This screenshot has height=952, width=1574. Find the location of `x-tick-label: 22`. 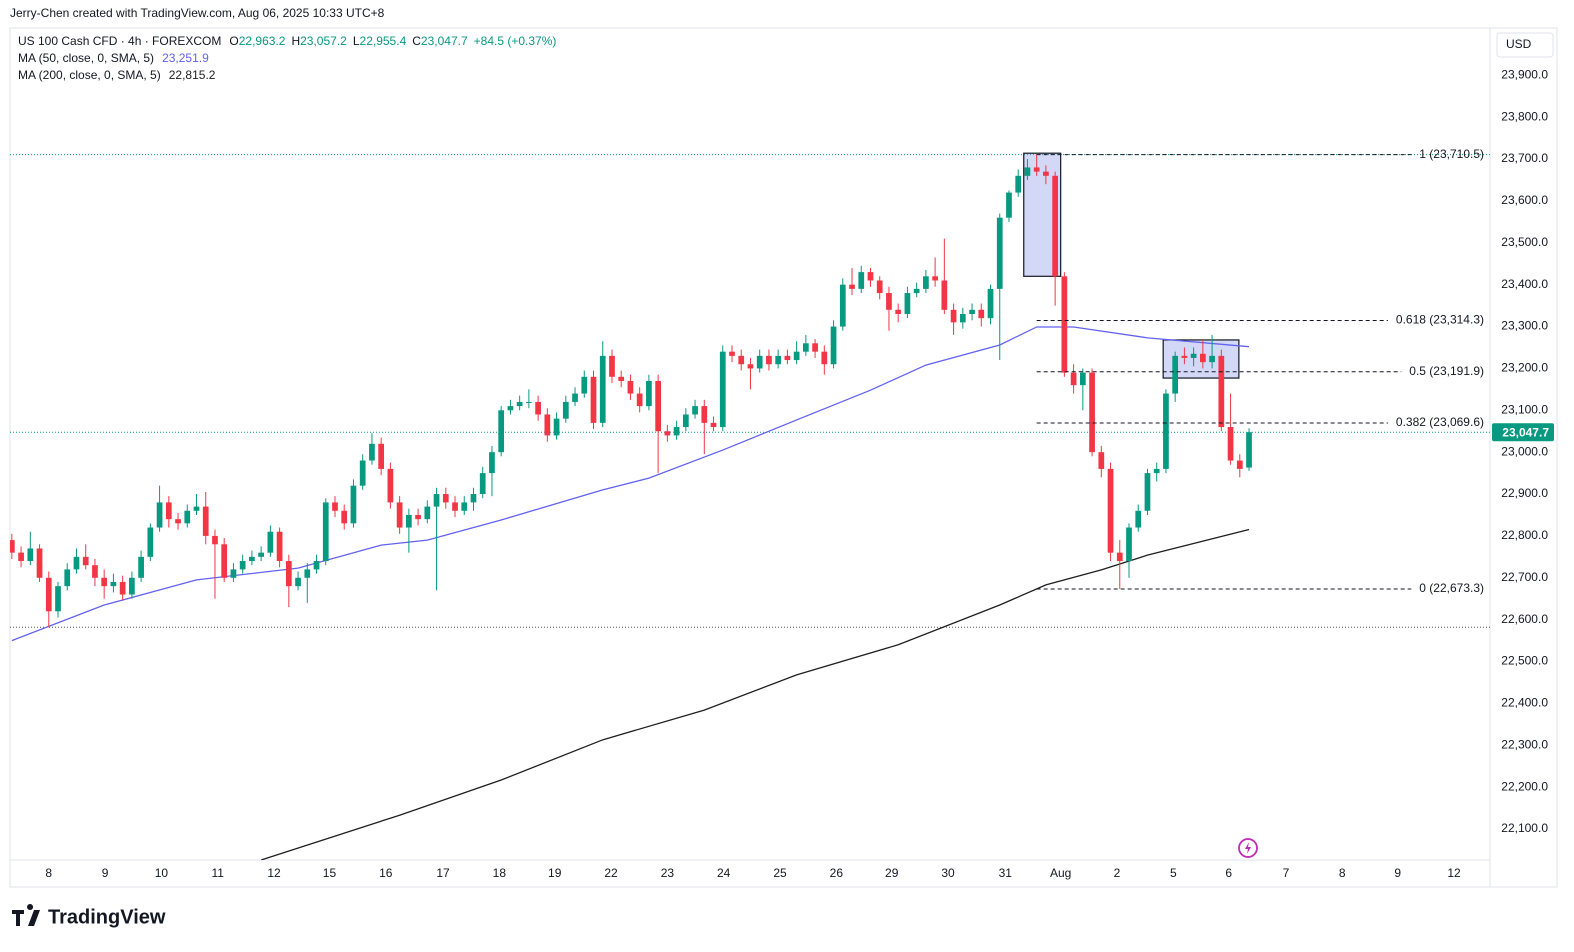

x-tick-label: 22 is located at coordinates (611, 873).